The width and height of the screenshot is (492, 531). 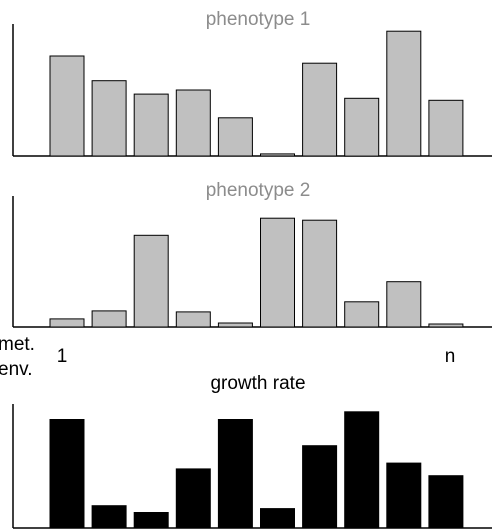 I want to click on phenotype-2-title: phenotype 2, so click(x=258, y=190).